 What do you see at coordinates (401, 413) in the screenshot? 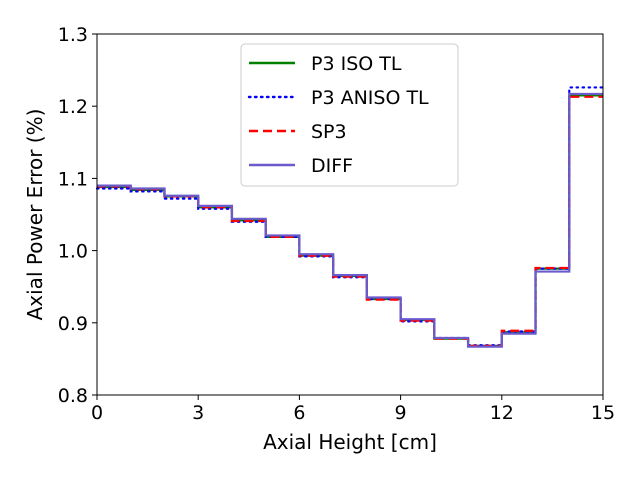
I see `x-tick-label: 9` at bounding box center [401, 413].